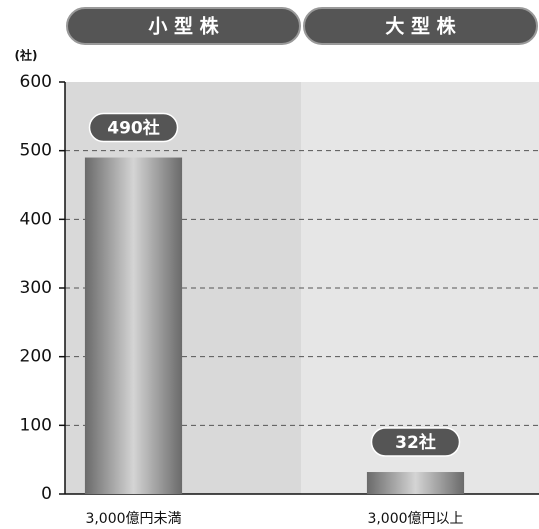  I want to click on y-tick-label: 0, so click(46, 494).